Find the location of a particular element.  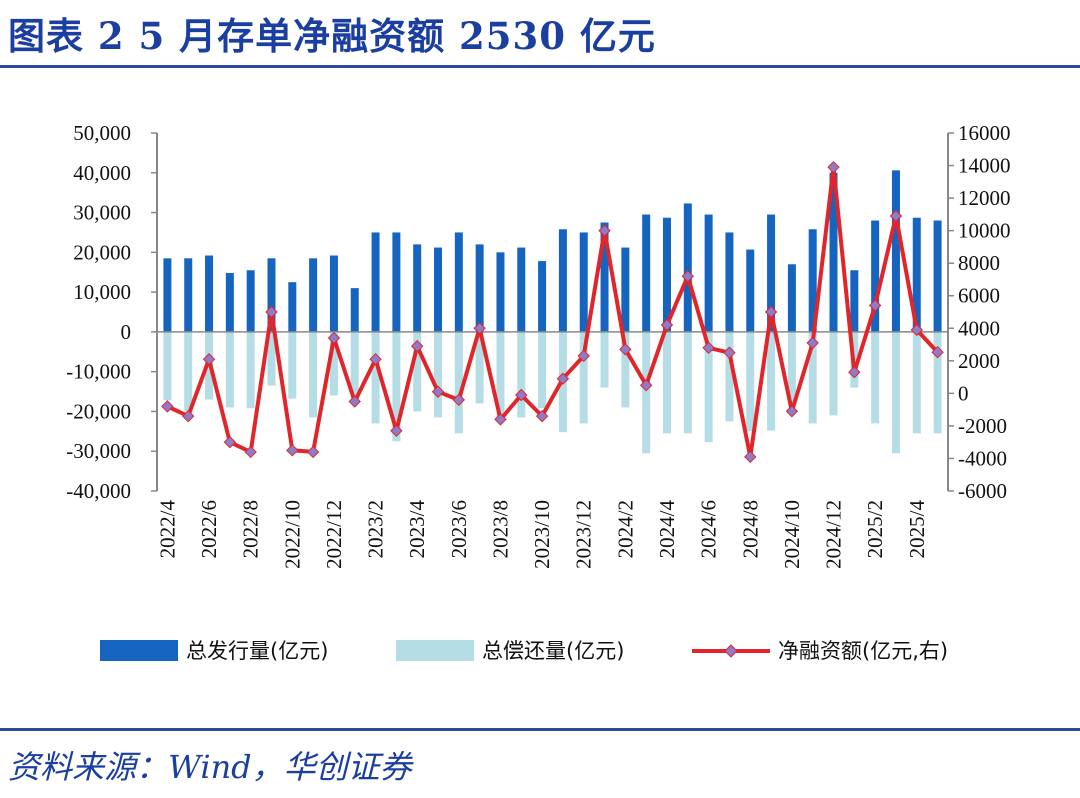

x-tick-label: 2022/4 is located at coordinates (167, 529).